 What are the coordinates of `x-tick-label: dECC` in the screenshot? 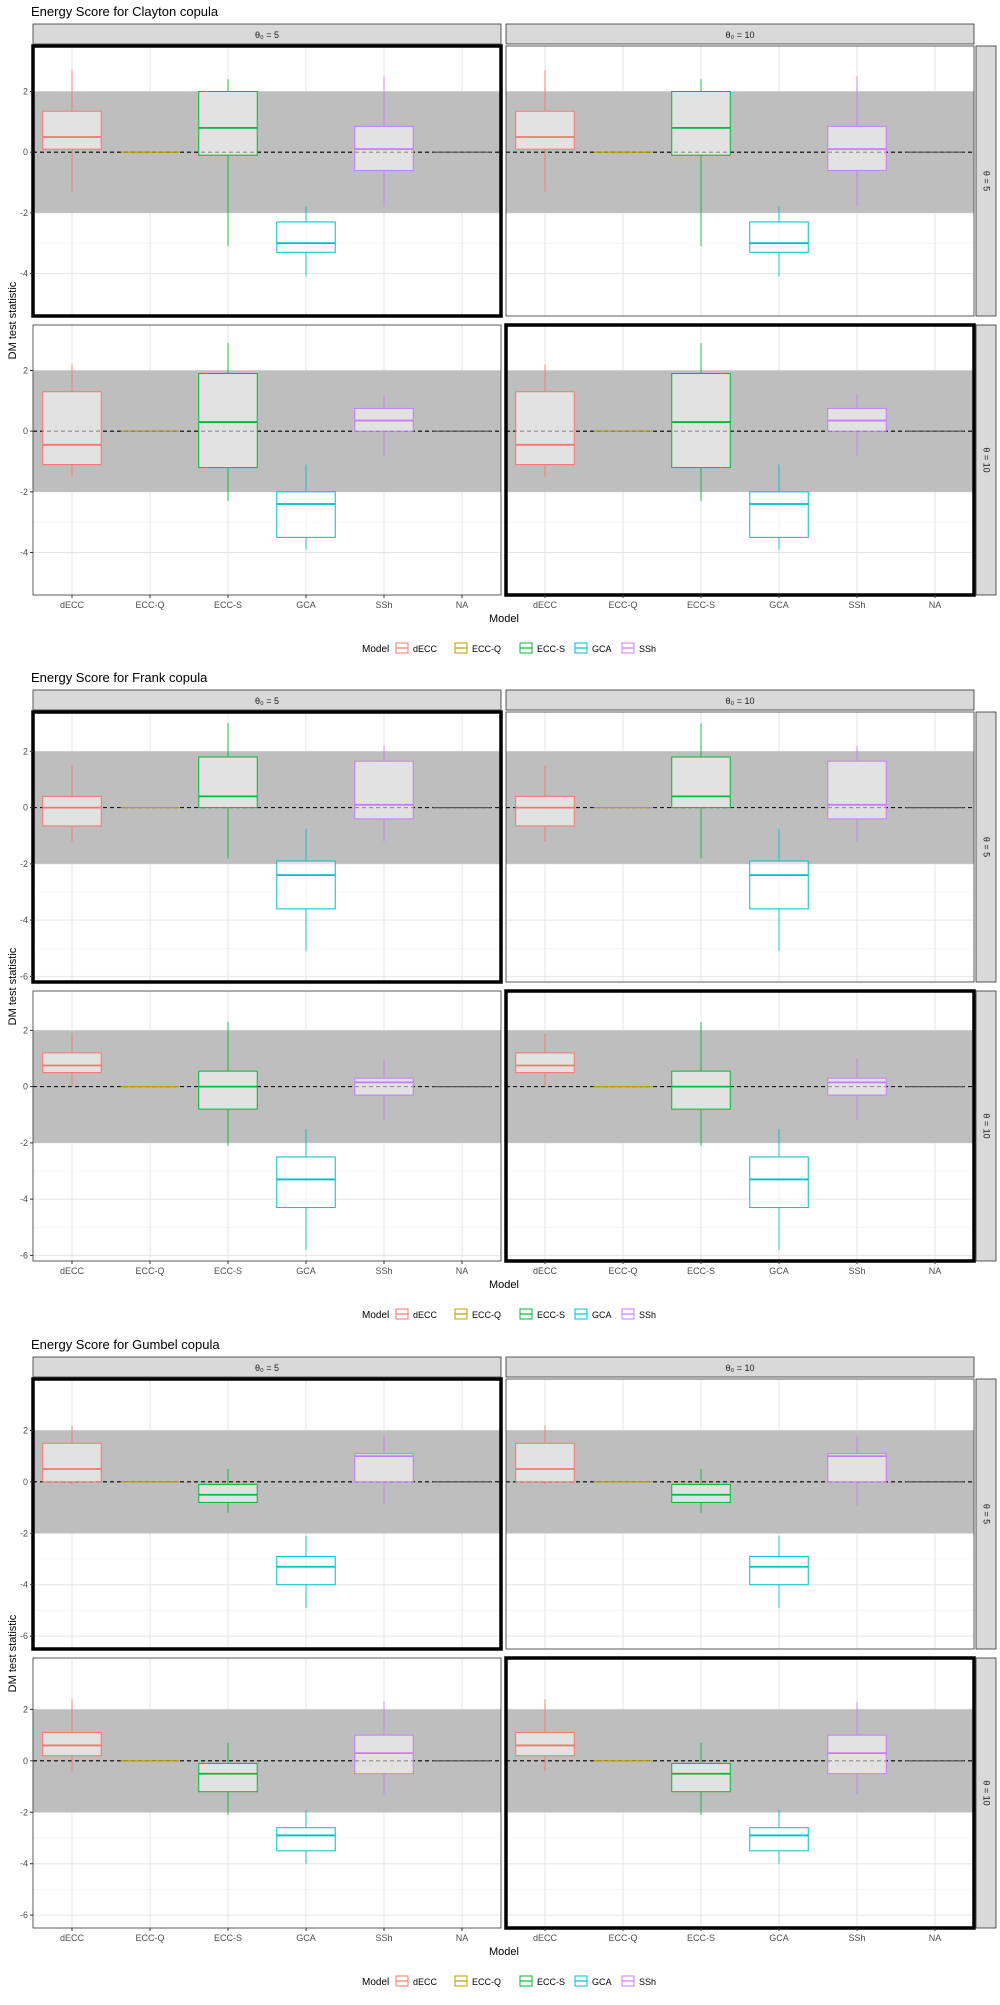 It's located at (72, 1938).